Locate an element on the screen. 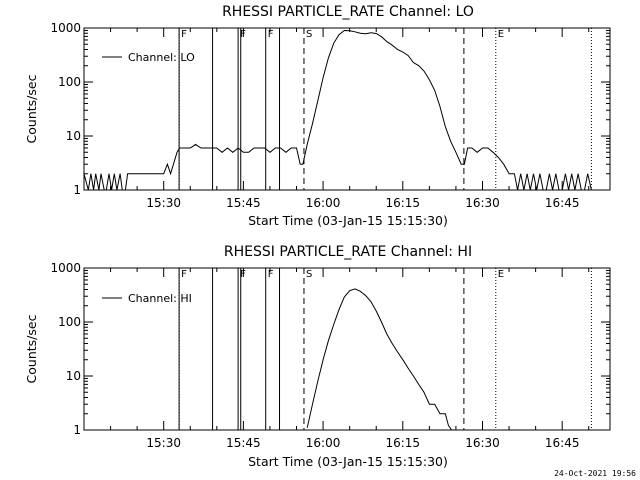  chart-title: RHESSI PARTICLE_RATE Channel: HI is located at coordinates (348, 252).